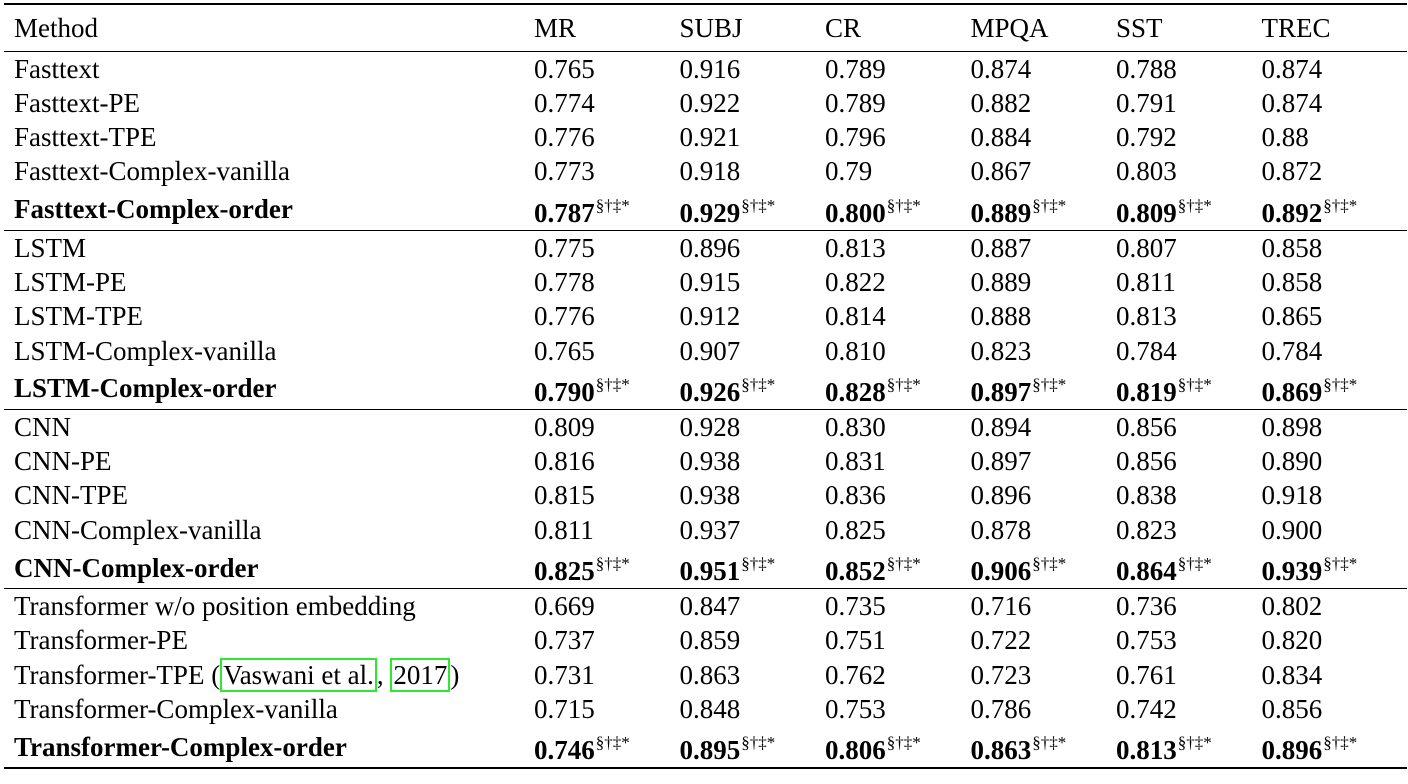 Image resolution: width=1408 pixels, height=784 pixels. What do you see at coordinates (752, 209) in the screenshot?
I see `value-cell: 0.929§†‡*` at bounding box center [752, 209].